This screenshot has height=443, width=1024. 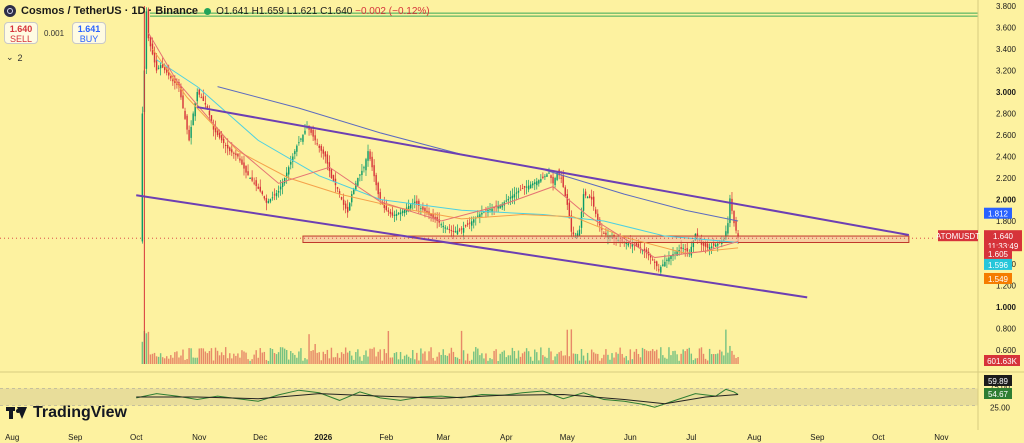 I want to click on rsi-line, so click(x=437, y=398).